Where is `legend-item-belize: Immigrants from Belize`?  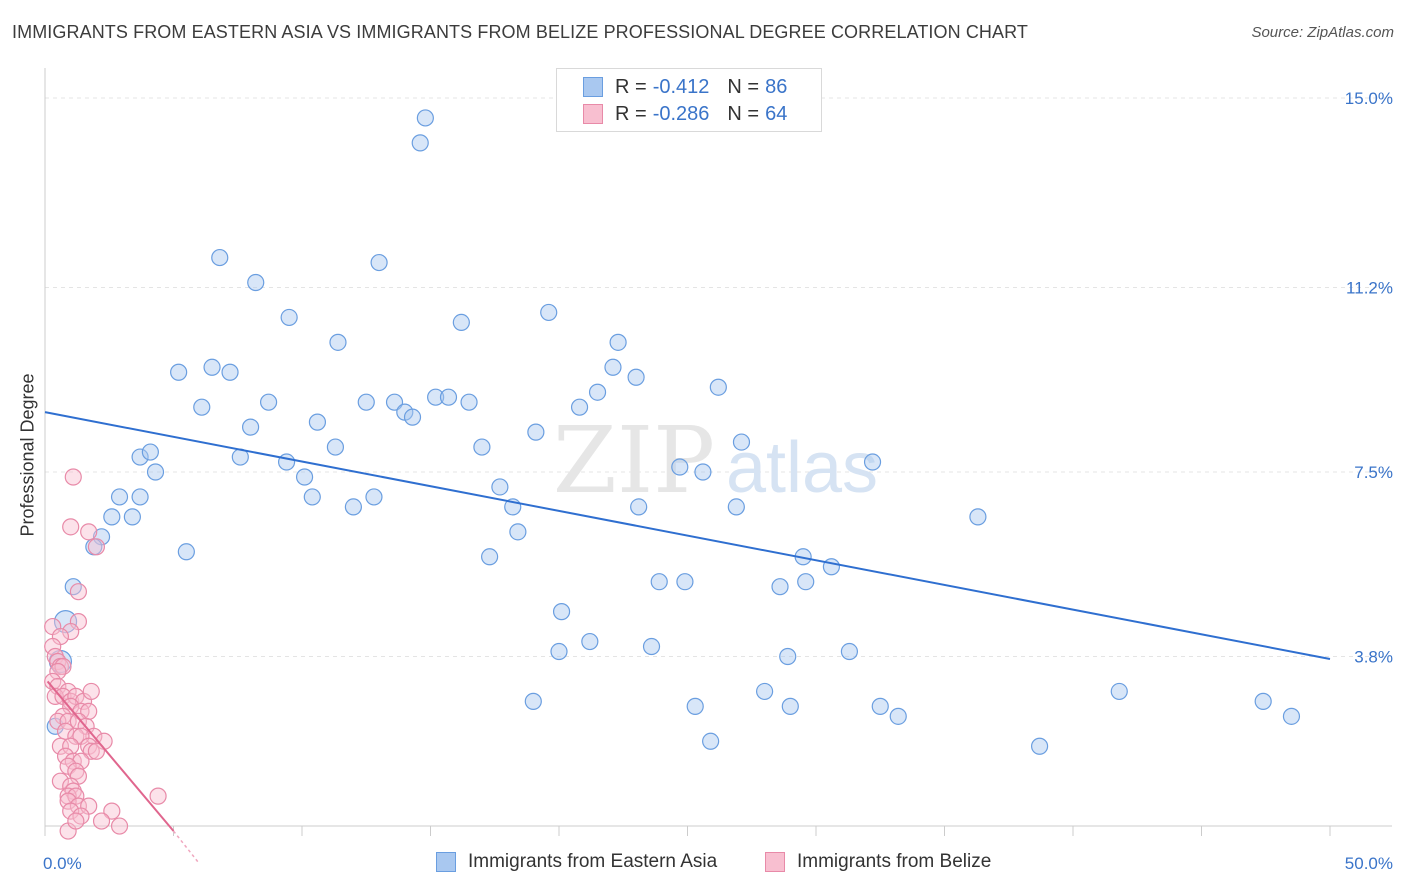 legend-item-belize: Immigrants from Belize is located at coordinates (878, 862).